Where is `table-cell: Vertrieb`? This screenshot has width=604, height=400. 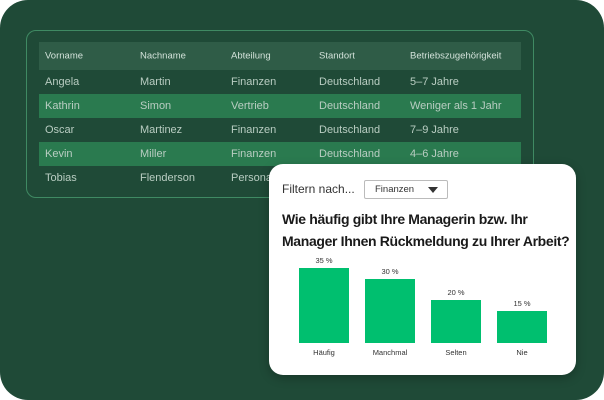 table-cell: Vertrieb is located at coordinates (250, 106).